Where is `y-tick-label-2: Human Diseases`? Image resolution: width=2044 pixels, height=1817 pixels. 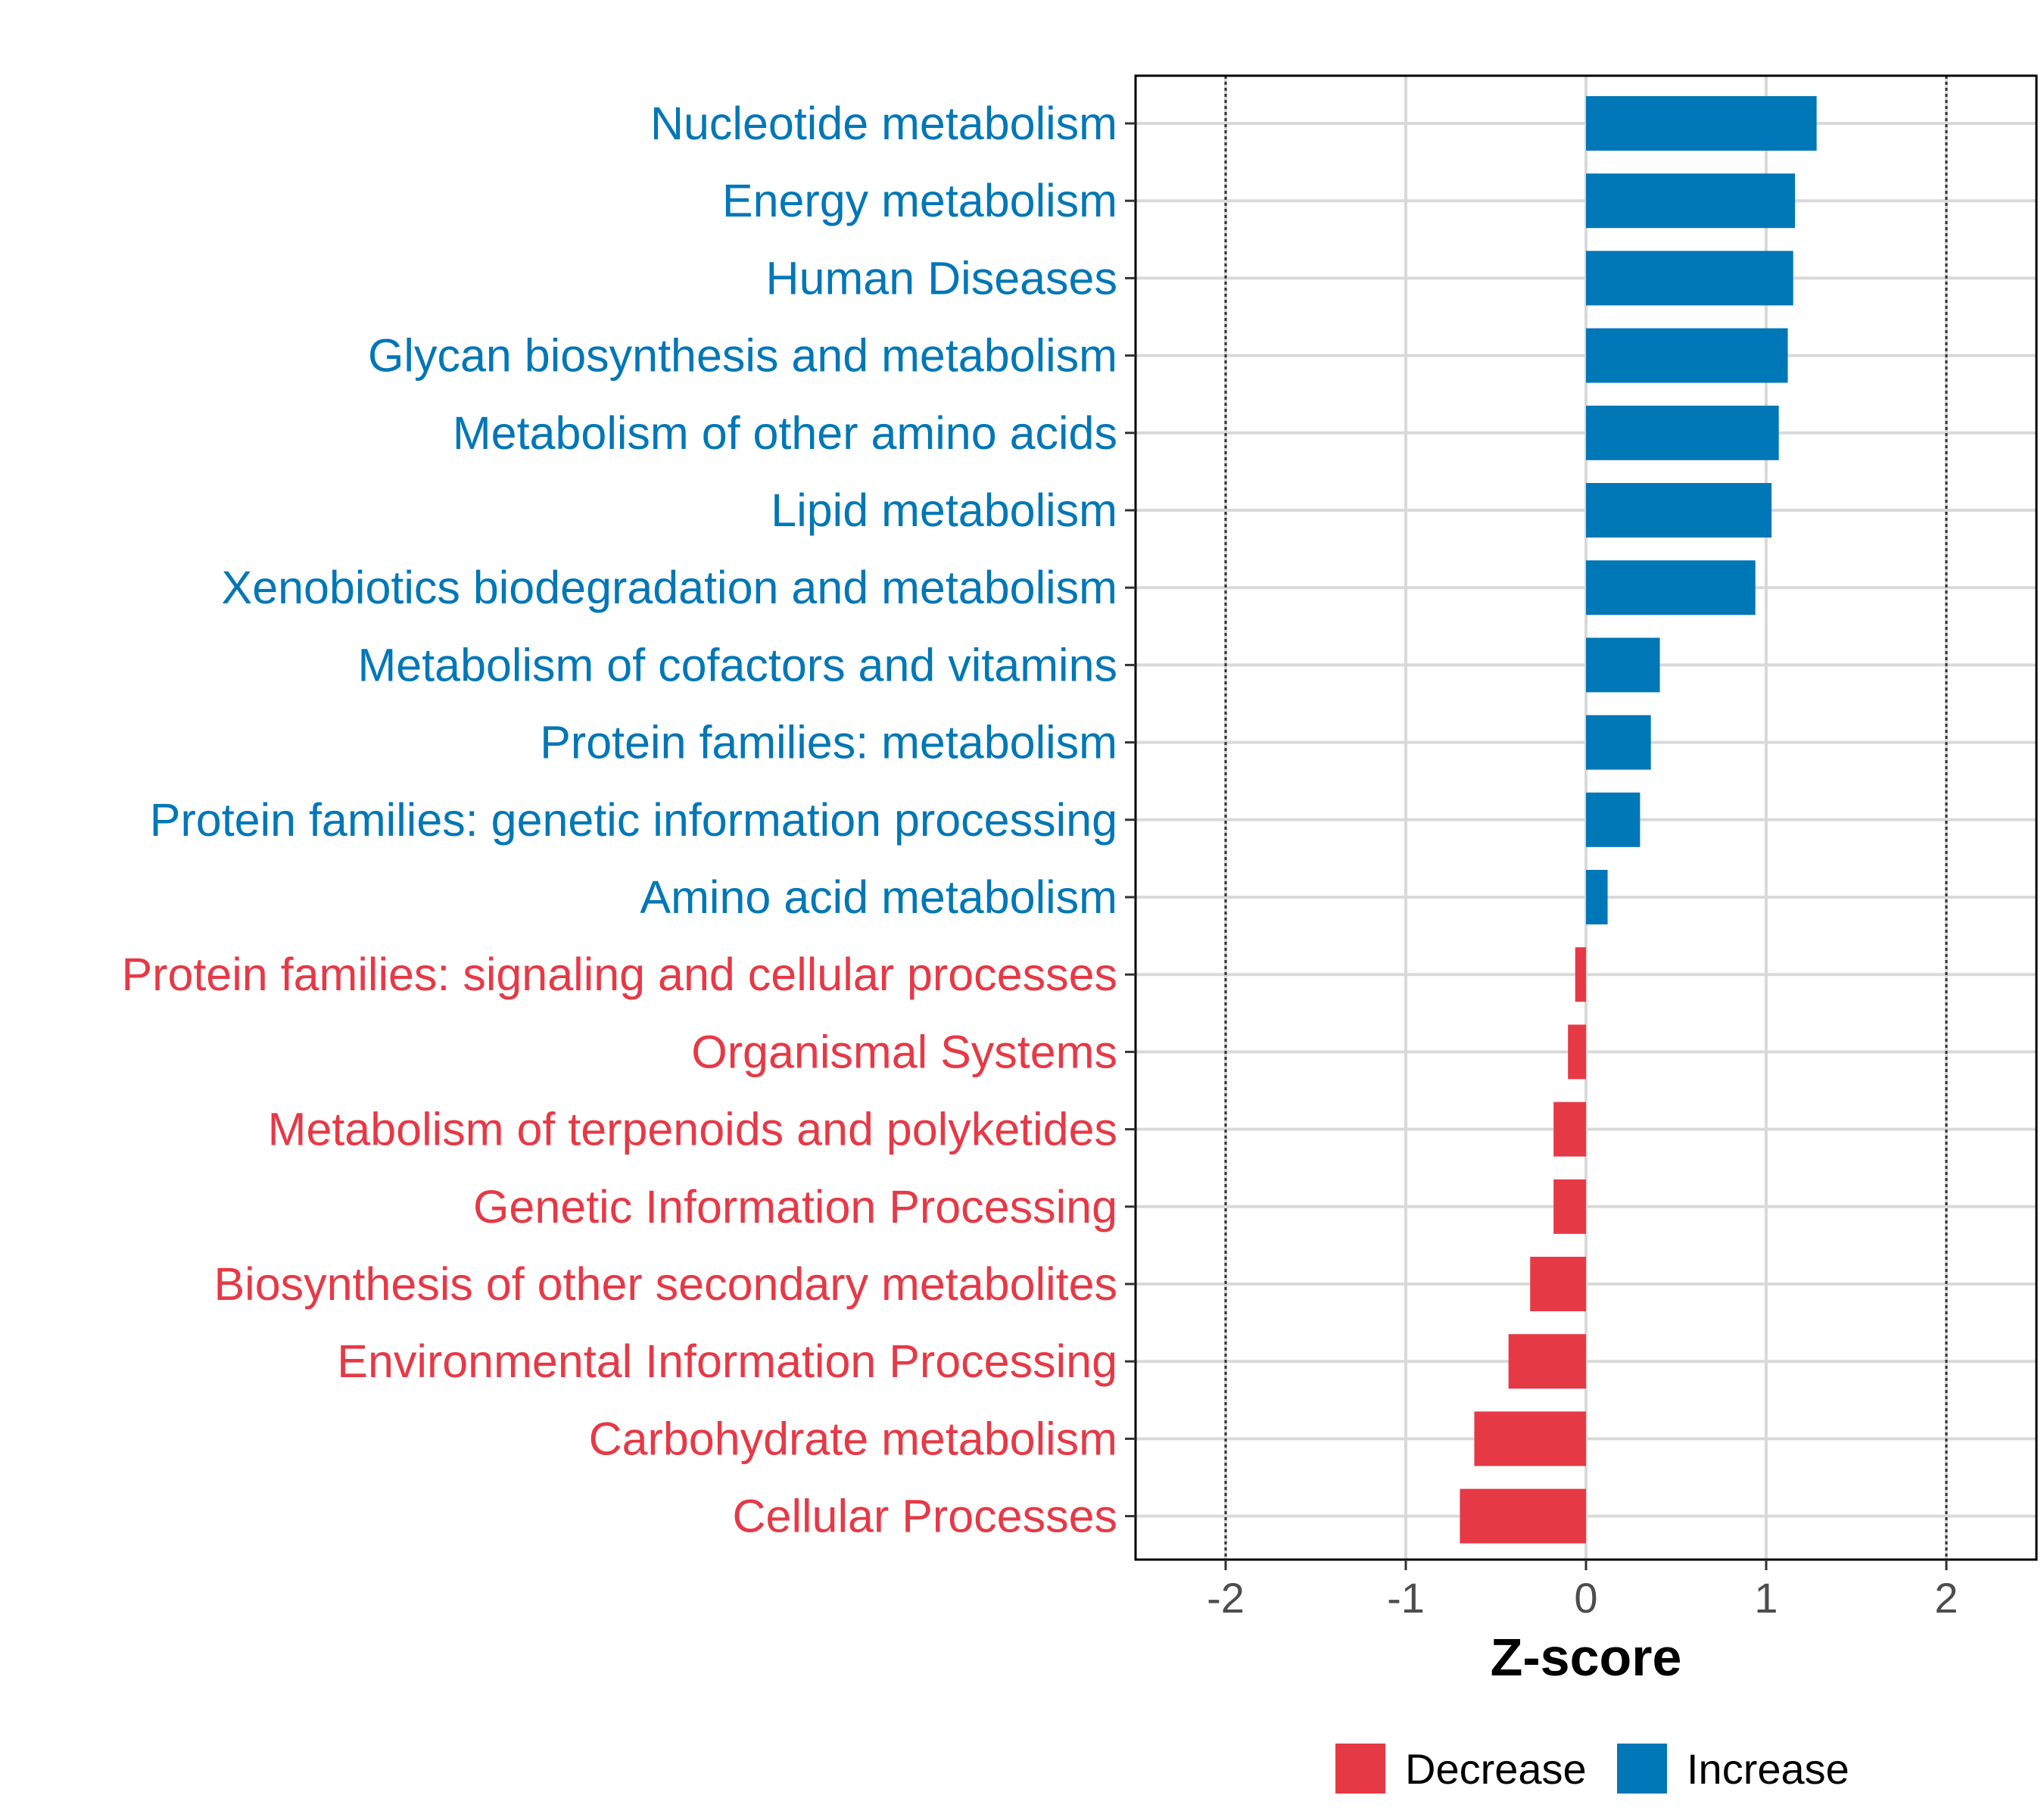 y-tick-label-2: Human Diseases is located at coordinates (941, 278).